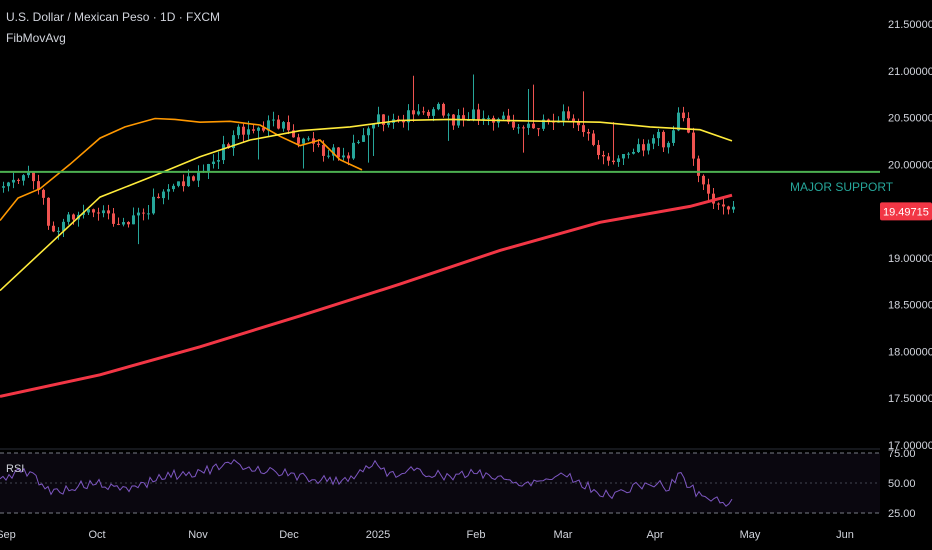  Describe the element at coordinates (181, 169) in the screenshot. I see `ma-short-line` at that location.